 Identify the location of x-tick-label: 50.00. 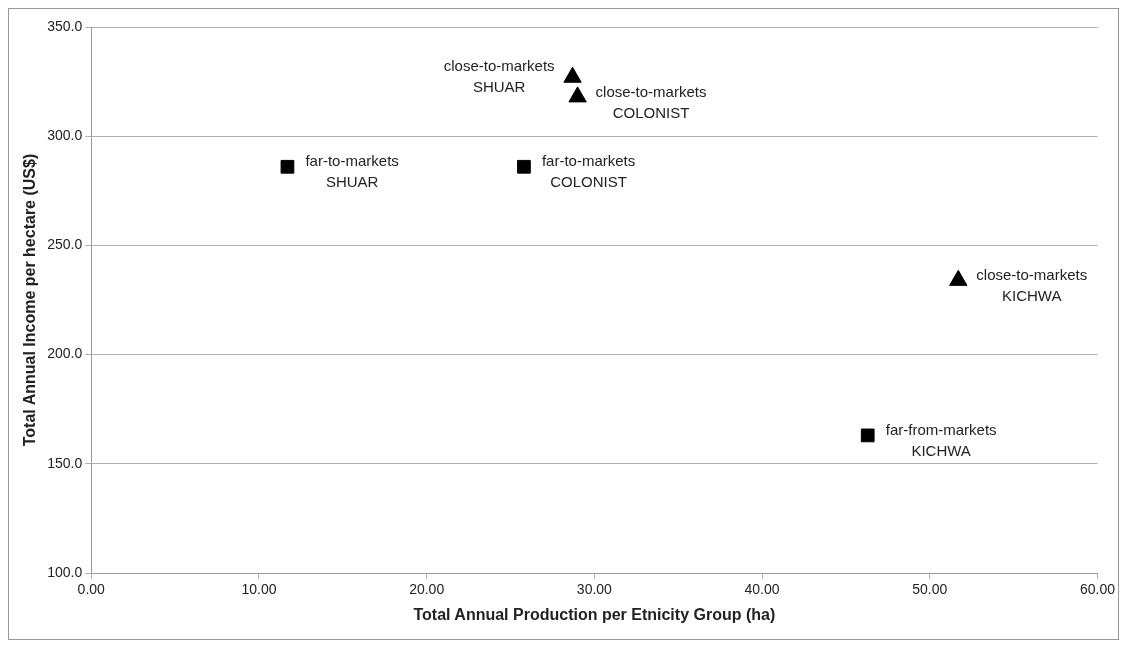
(930, 589).